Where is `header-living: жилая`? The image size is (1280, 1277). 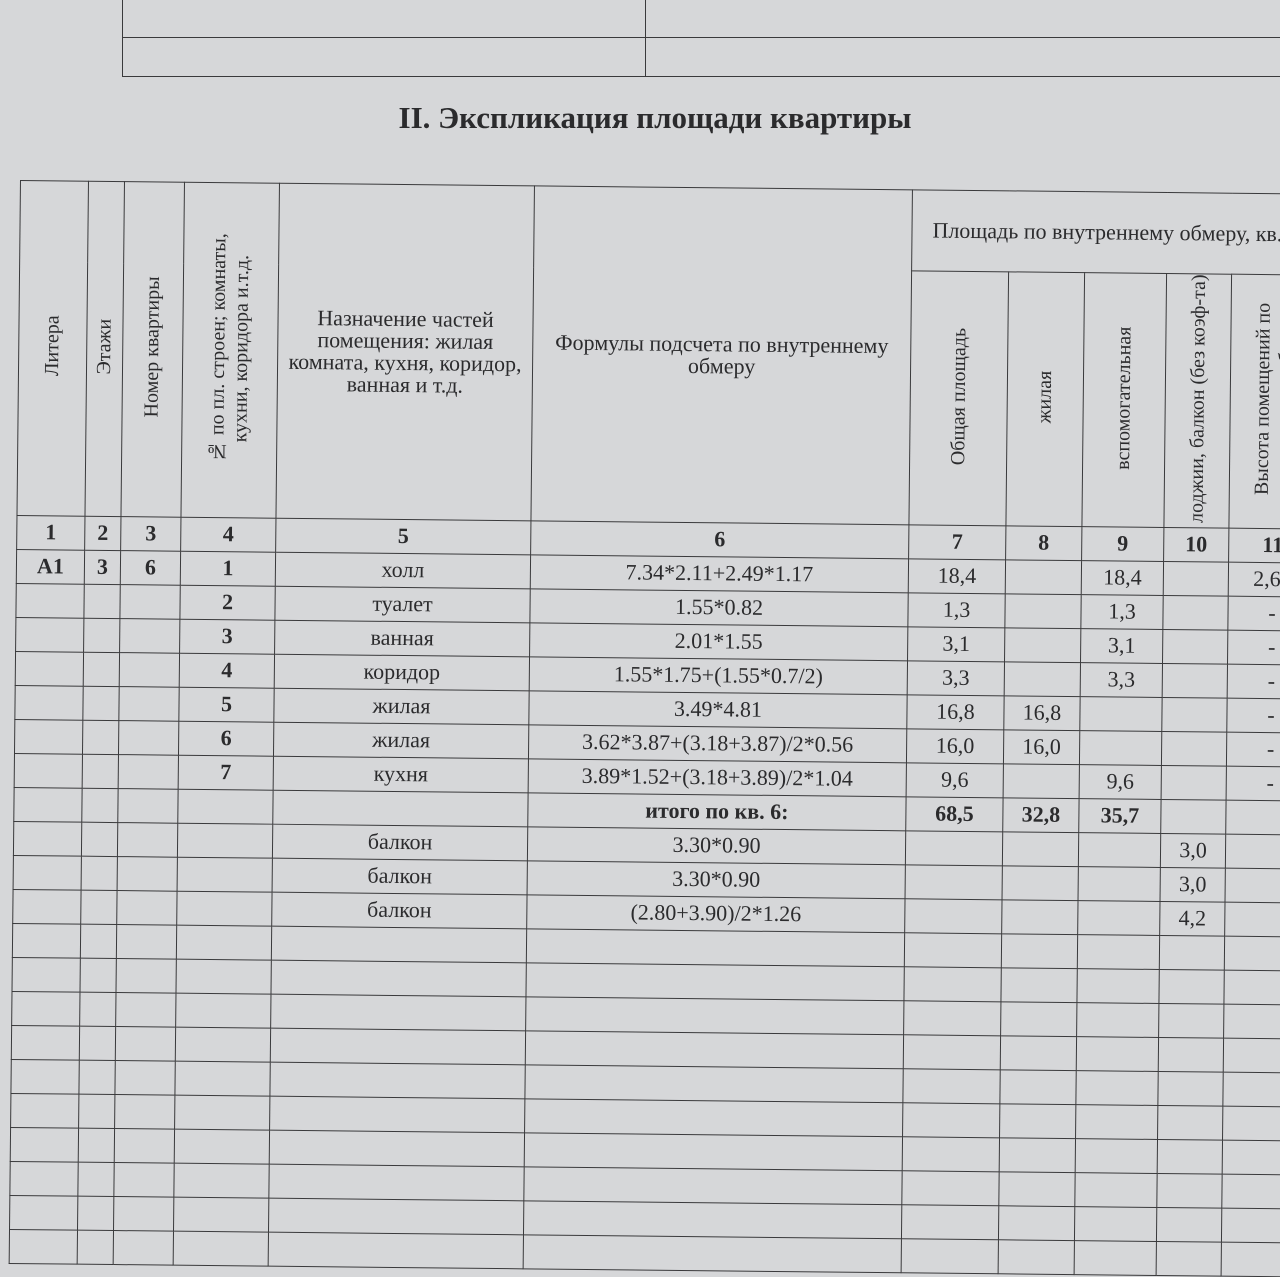 header-living: жилая is located at coordinates (1046, 397).